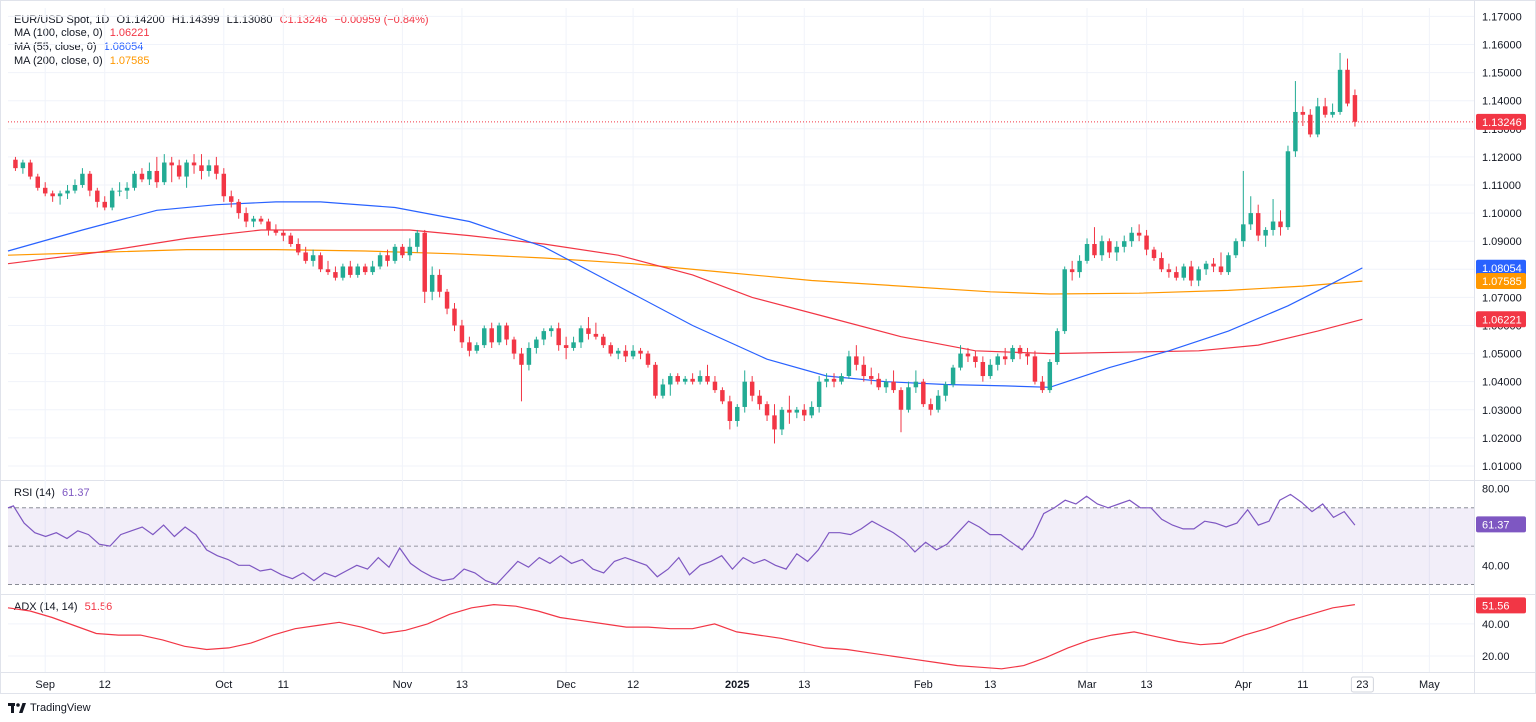 The width and height of the screenshot is (1536, 722). I want to click on legend-open: O1.14200, so click(140, 20).